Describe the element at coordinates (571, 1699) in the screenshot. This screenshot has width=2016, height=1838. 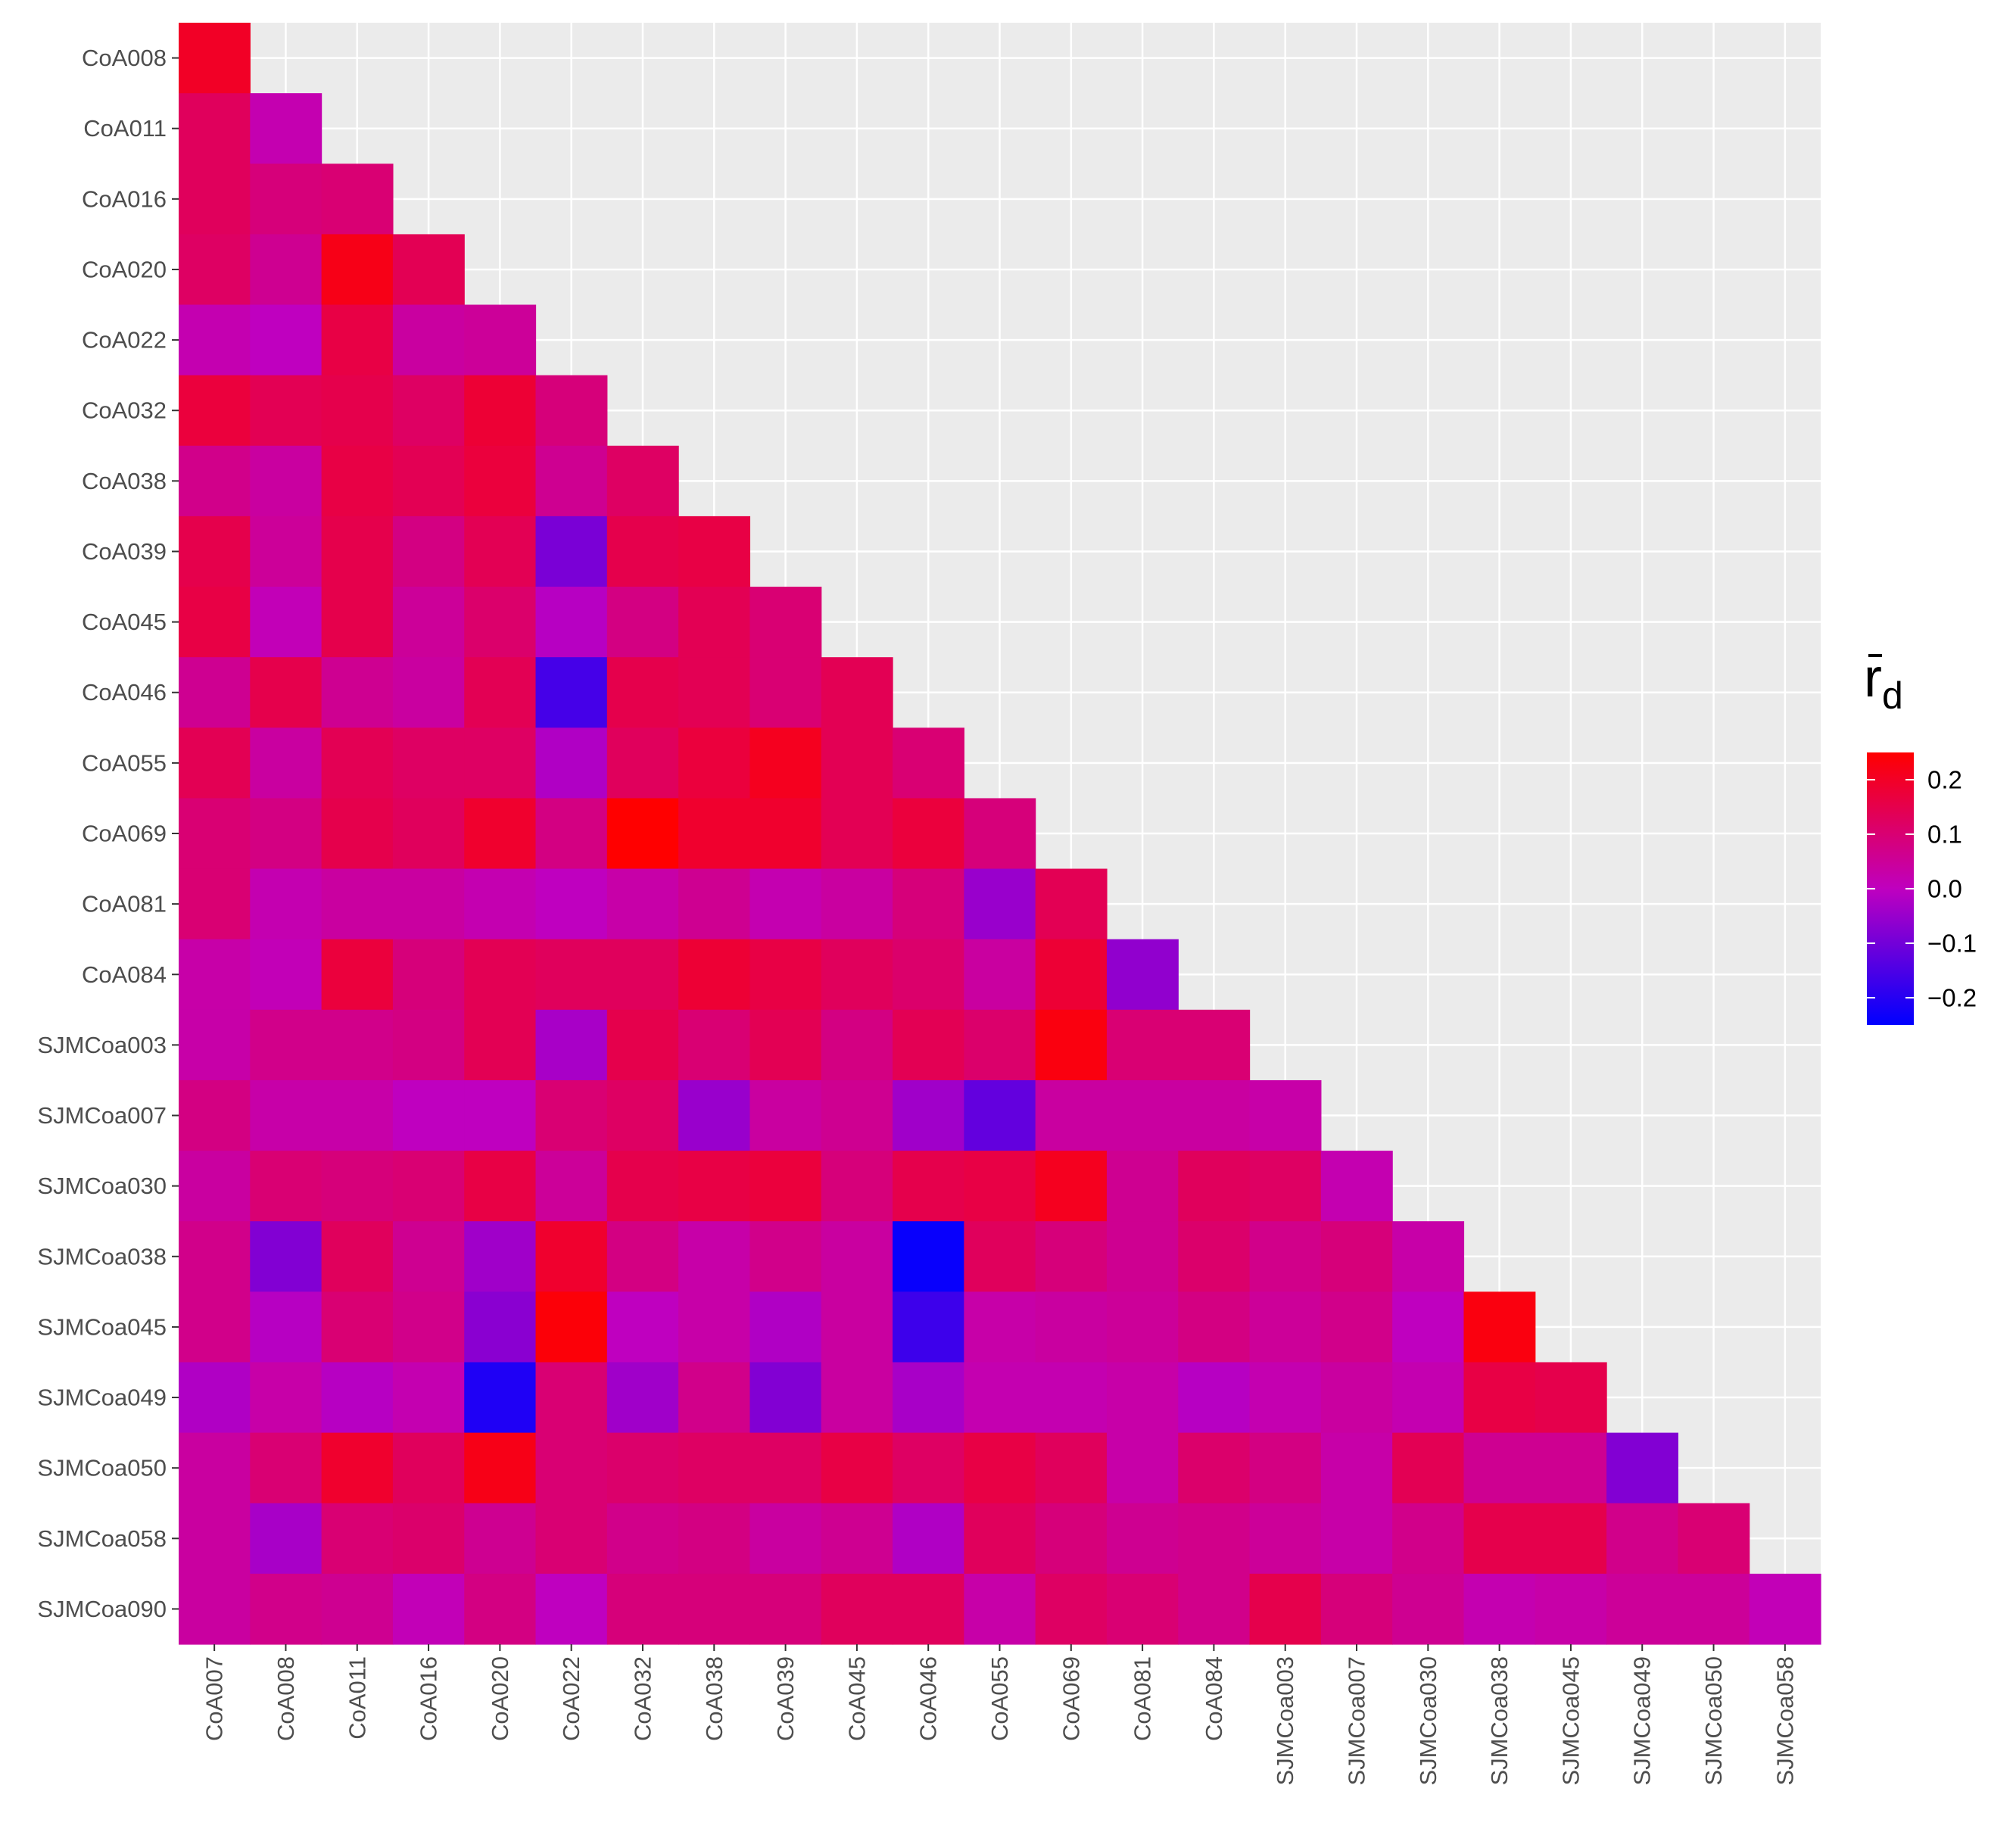
I see `x-tick-label: CoA022` at that location.